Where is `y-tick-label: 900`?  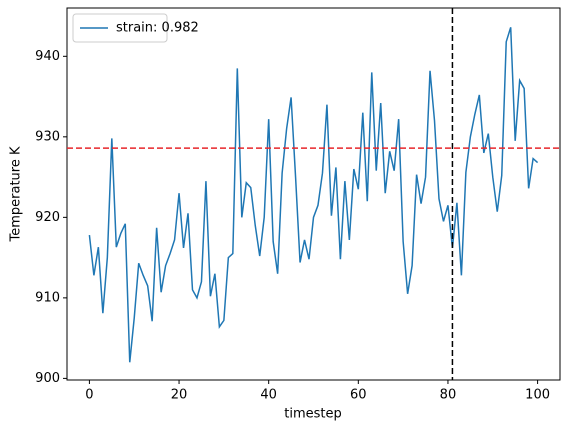 y-tick-label: 900 is located at coordinates (47, 378).